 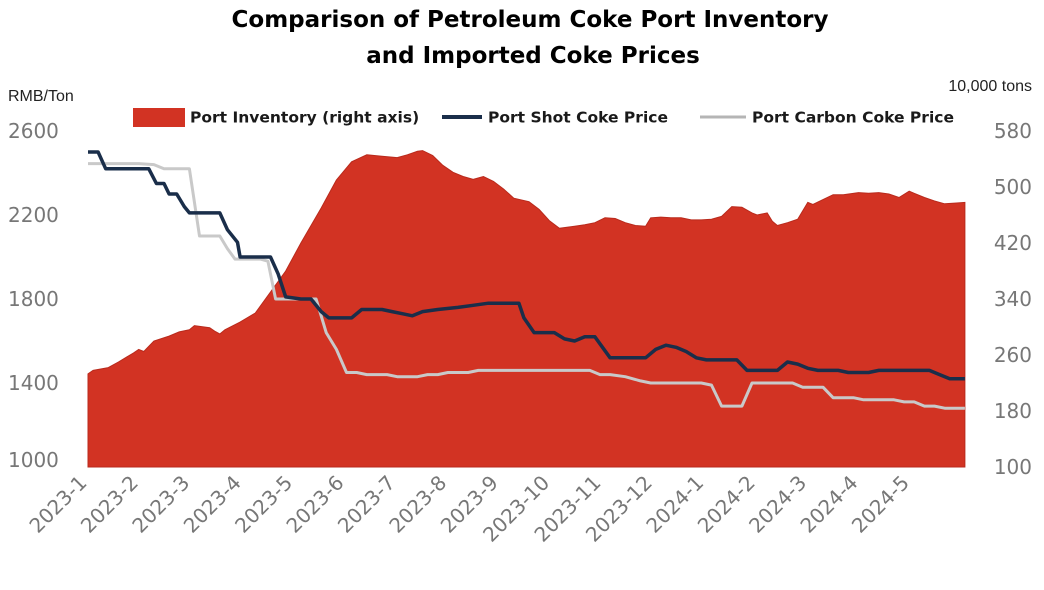 I want to click on right-axis-tick-label: 500, so click(x=1013, y=187).